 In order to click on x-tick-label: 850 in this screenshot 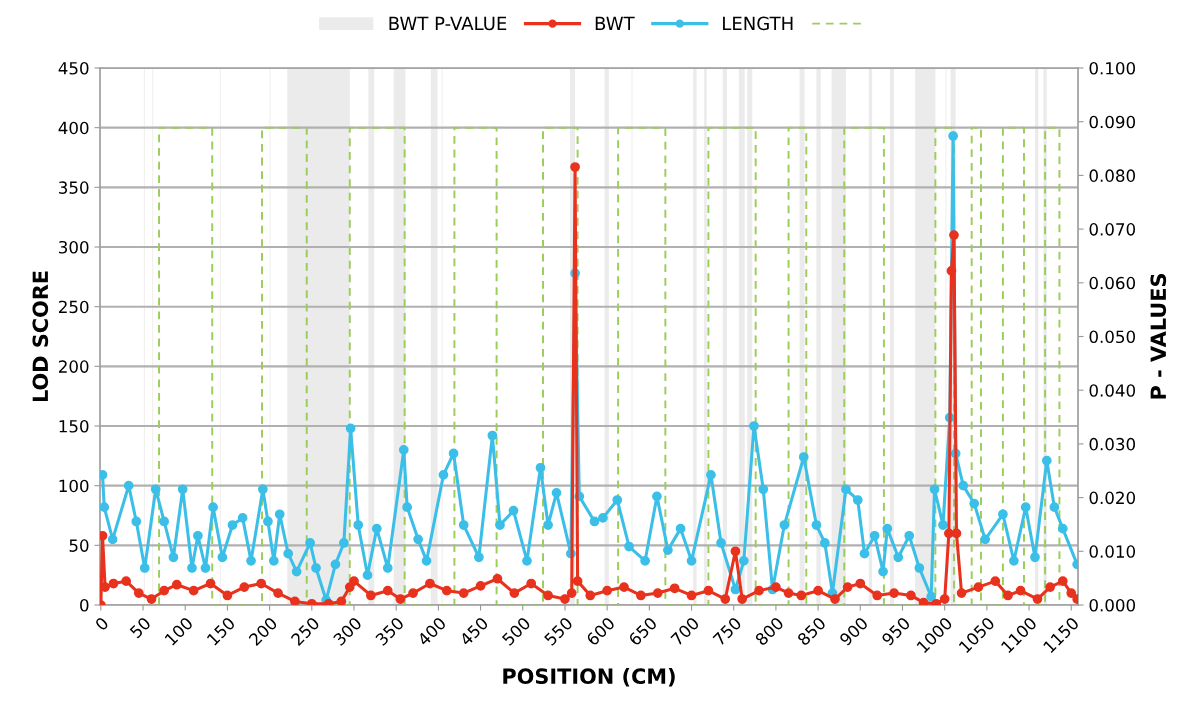, I will do `click(811, 631)`.